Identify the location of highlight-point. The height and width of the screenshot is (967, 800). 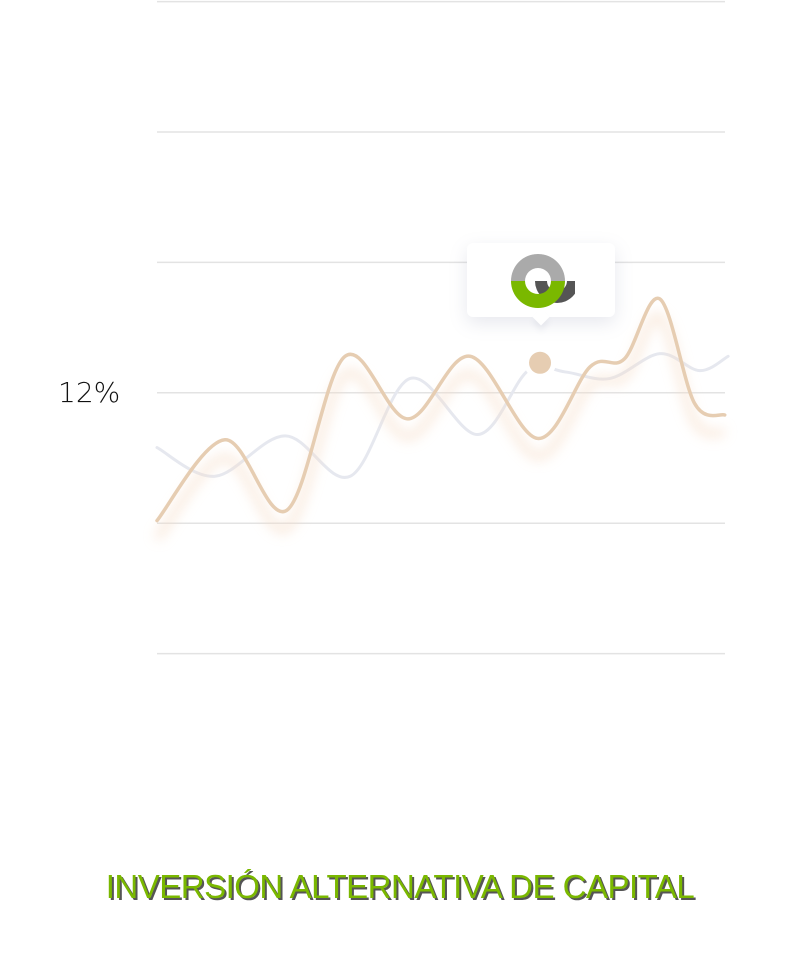
(540, 362).